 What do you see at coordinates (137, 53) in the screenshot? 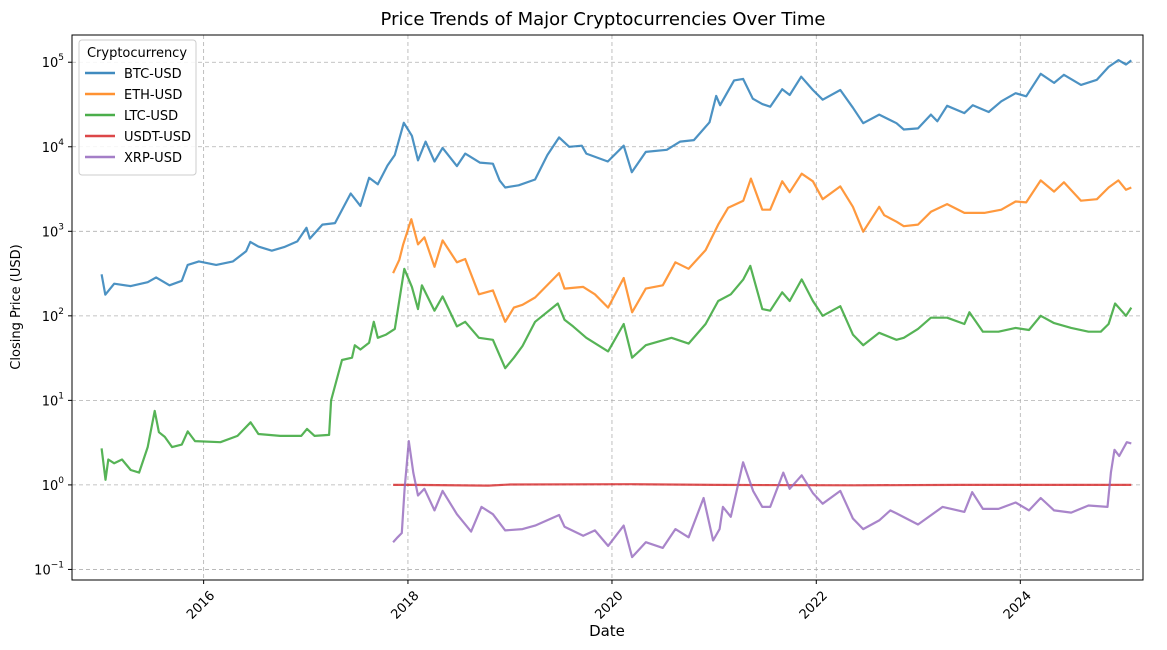
I see `legend-title: Cryptocurrency` at bounding box center [137, 53].